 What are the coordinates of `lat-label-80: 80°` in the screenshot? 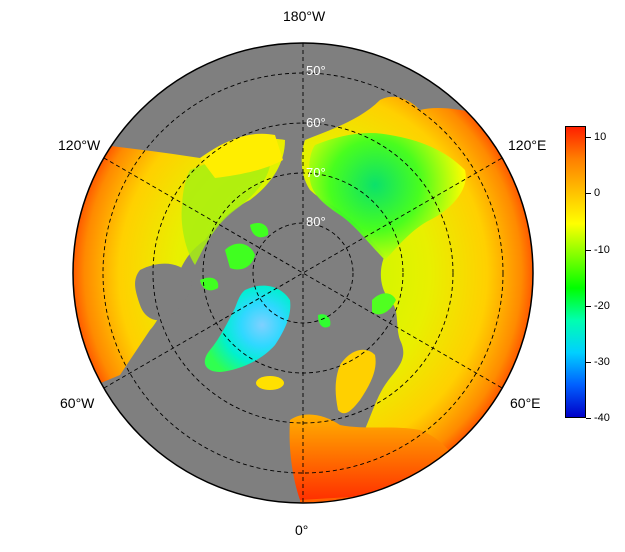 It's located at (316, 221).